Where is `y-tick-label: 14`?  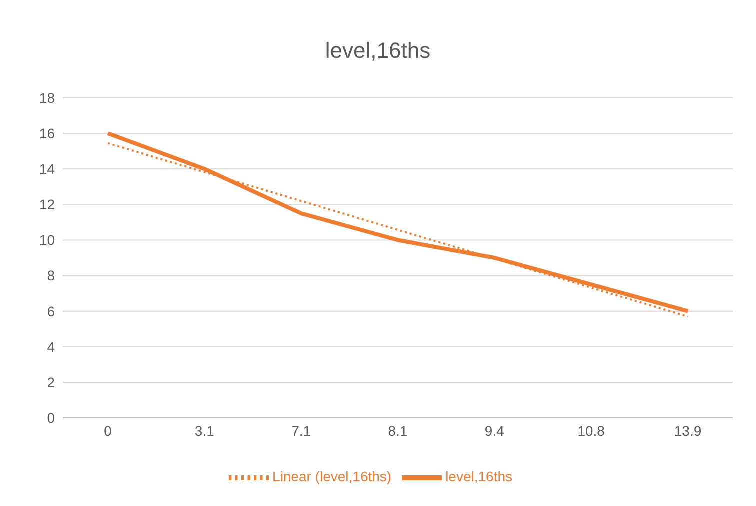 y-tick-label: 14 is located at coordinates (47, 169).